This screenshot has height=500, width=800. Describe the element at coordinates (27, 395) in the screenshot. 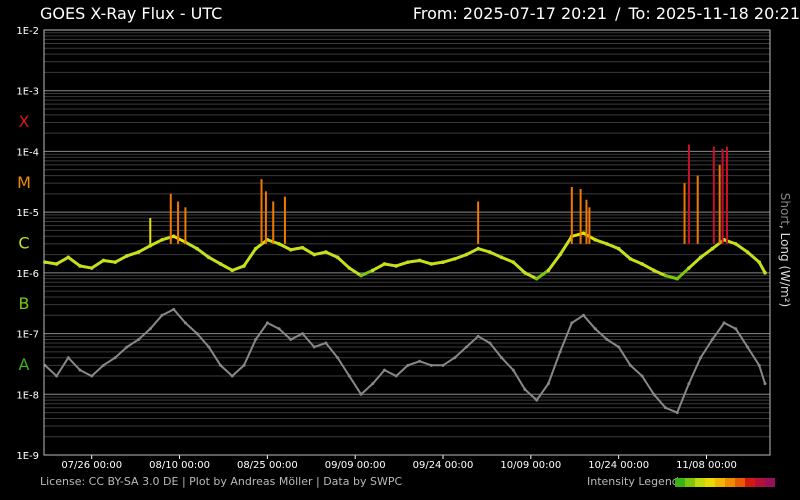

I see `y-tick-label: 1E-8` at that location.